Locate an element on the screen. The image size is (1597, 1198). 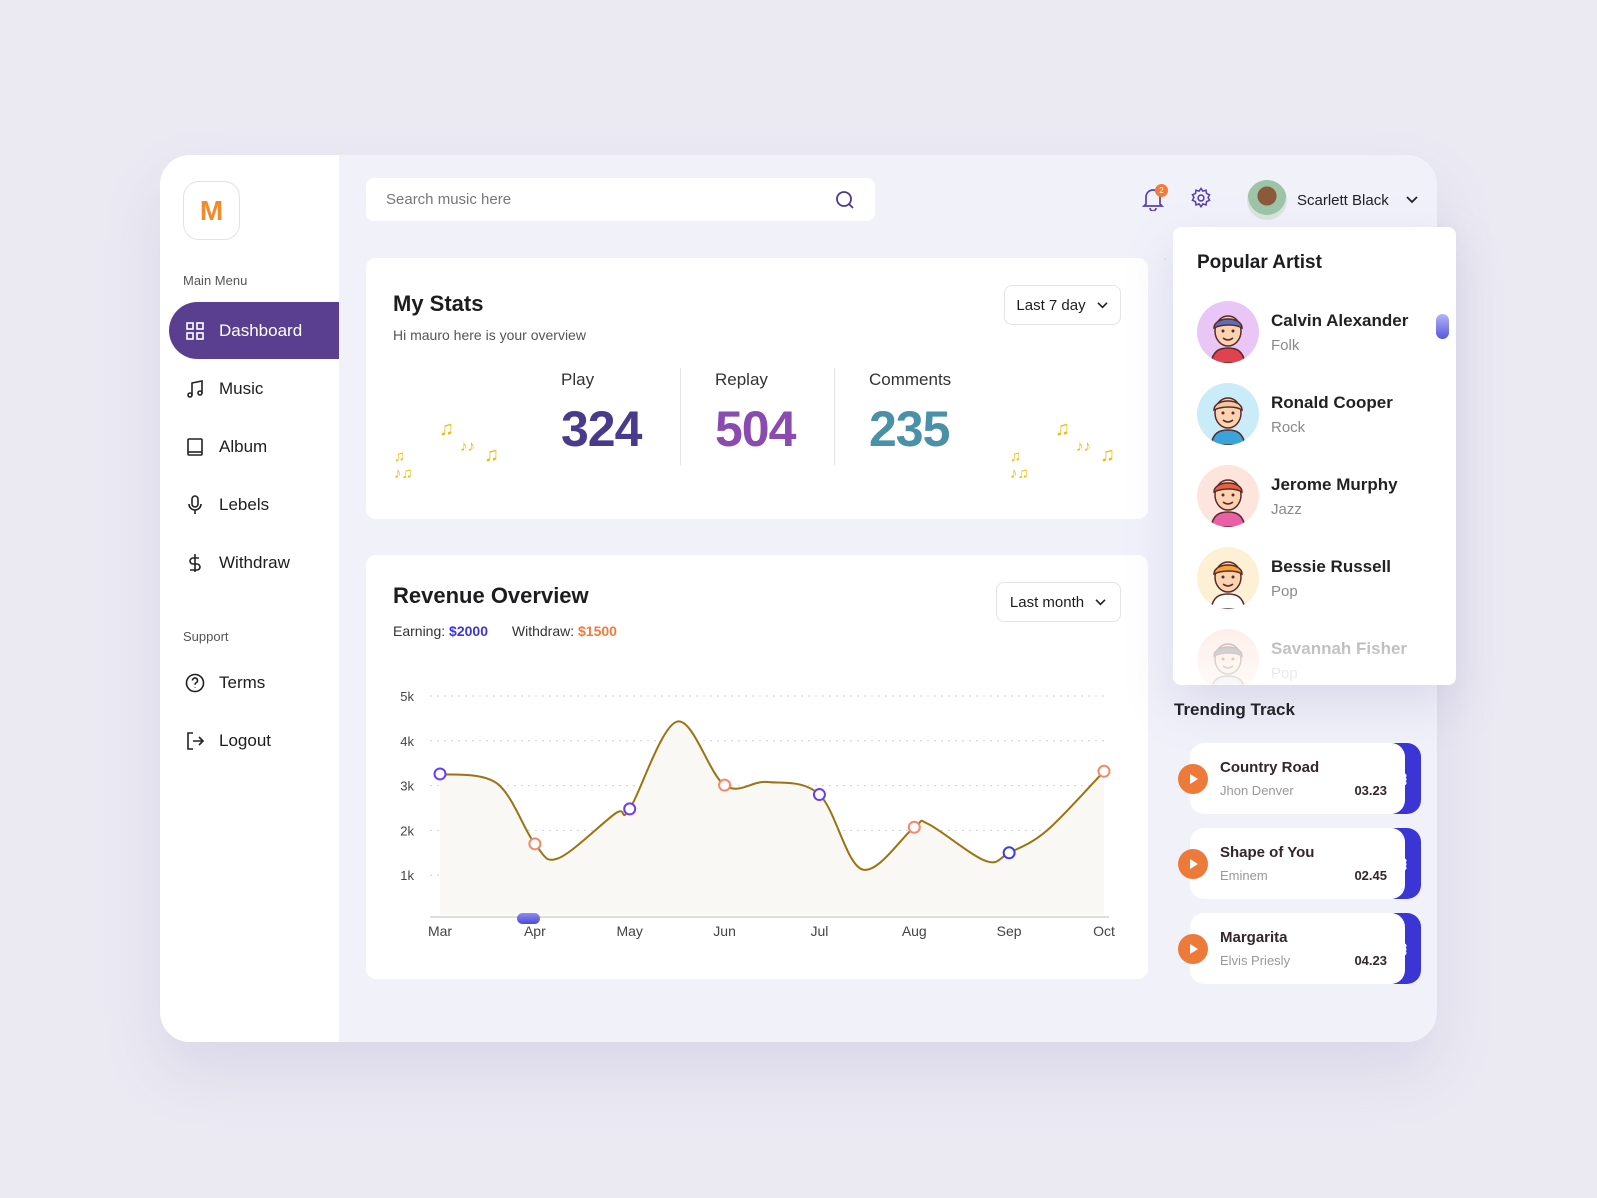
revenue-range-dropdown: Last month is located at coordinates (1058, 602).